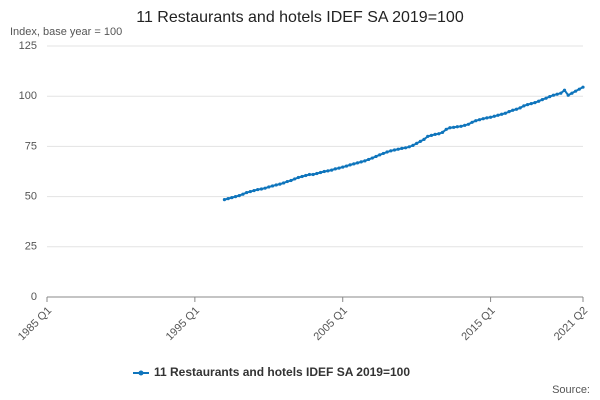  What do you see at coordinates (31, 247) in the screenshot?
I see `y-tick-label: 25` at bounding box center [31, 247].